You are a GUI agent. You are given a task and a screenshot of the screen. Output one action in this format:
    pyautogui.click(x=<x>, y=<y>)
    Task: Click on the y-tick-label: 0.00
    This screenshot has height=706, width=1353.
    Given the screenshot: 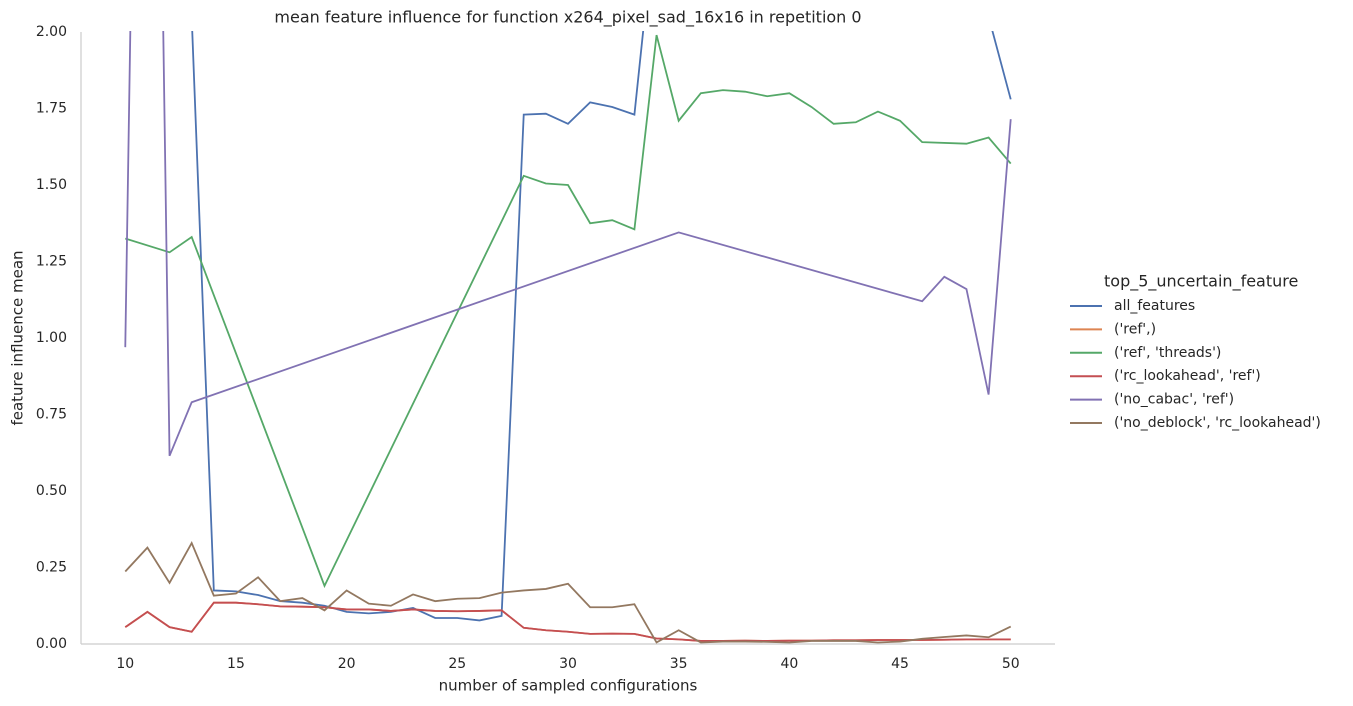 What is the action you would take?
    pyautogui.click(x=51, y=644)
    